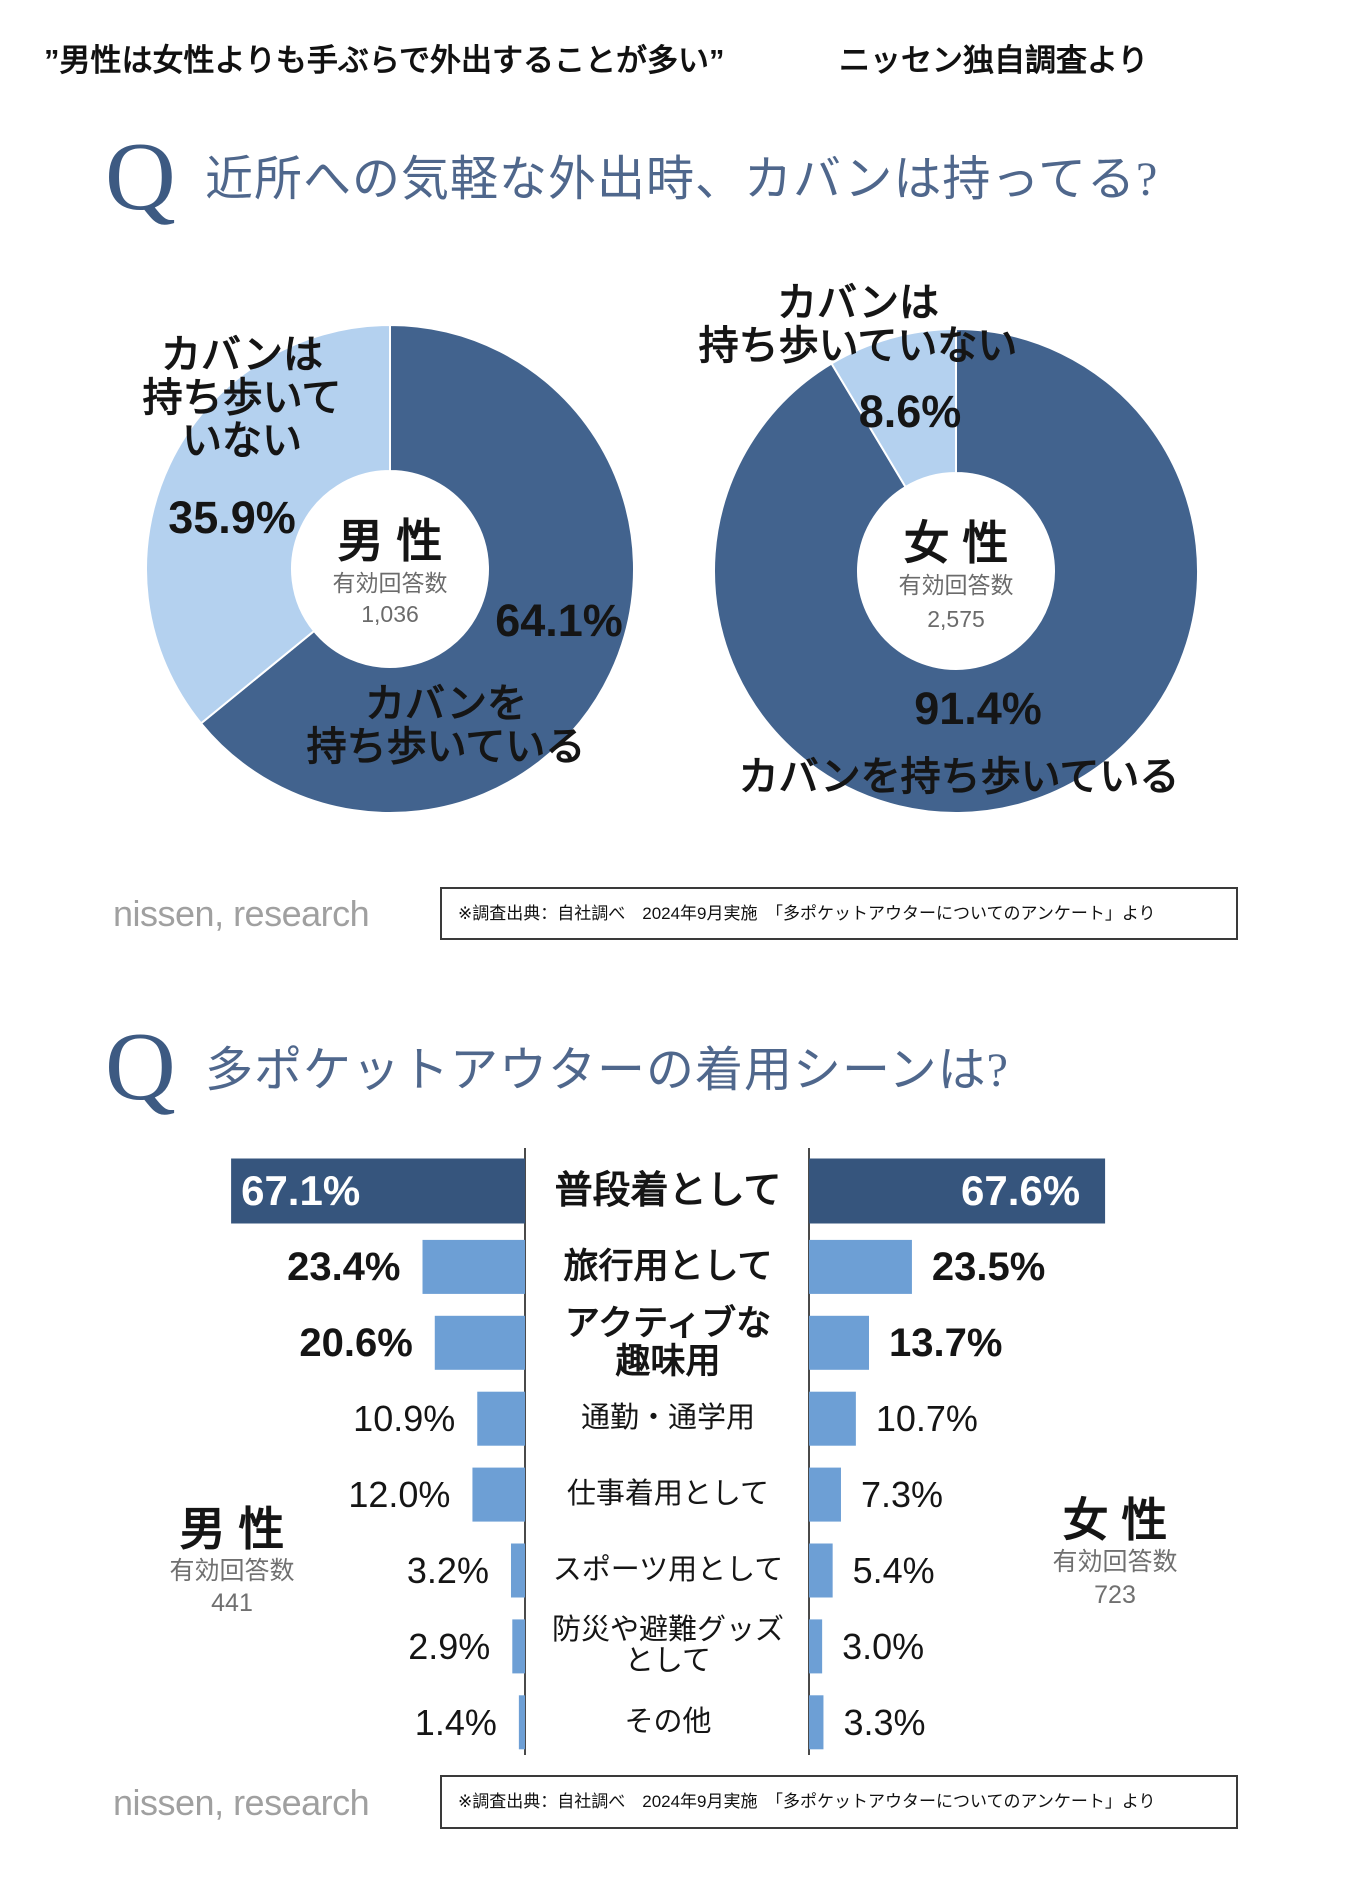 This screenshot has height=1880, width=1356. Describe the element at coordinates (232, 1603) in the screenshot. I see `bar-male-respondents-count: 441` at that location.